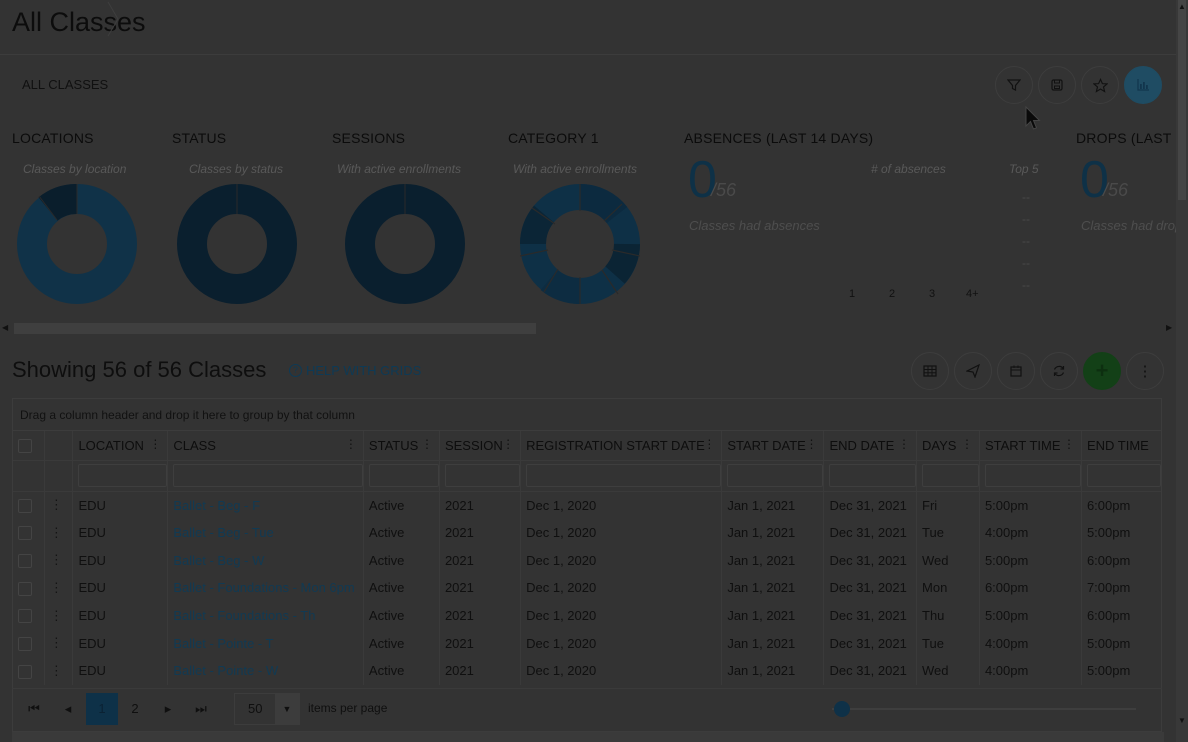 The height and width of the screenshot is (742, 1188). What do you see at coordinates (1032, 475) in the screenshot?
I see `start-time-filter-input` at bounding box center [1032, 475].